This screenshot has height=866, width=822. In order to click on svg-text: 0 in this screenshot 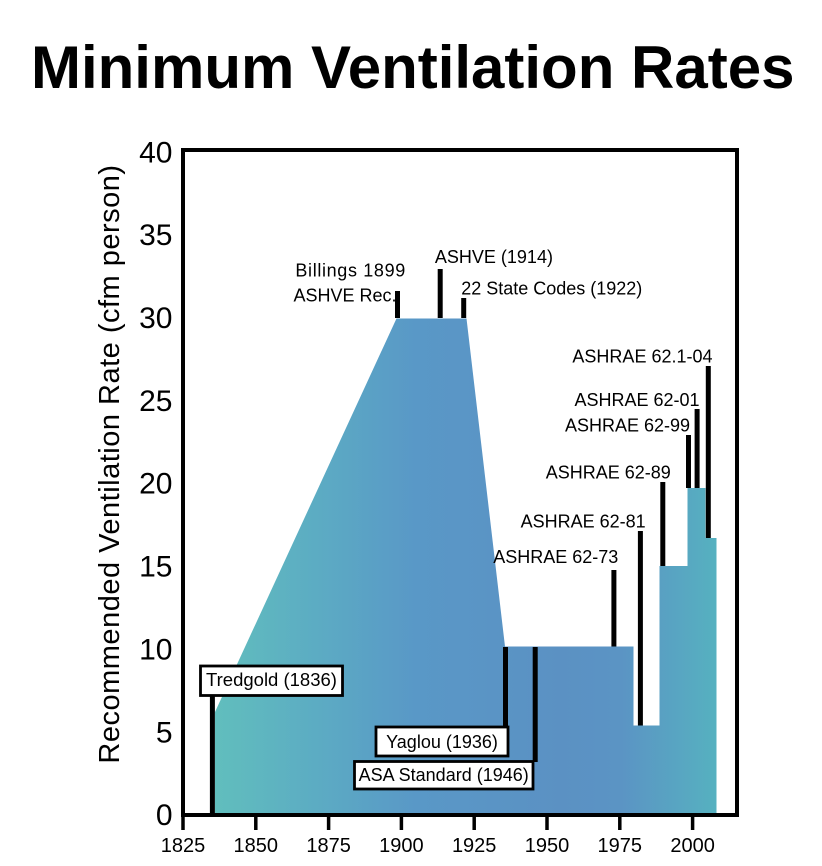, I will do `click(164, 815)`.